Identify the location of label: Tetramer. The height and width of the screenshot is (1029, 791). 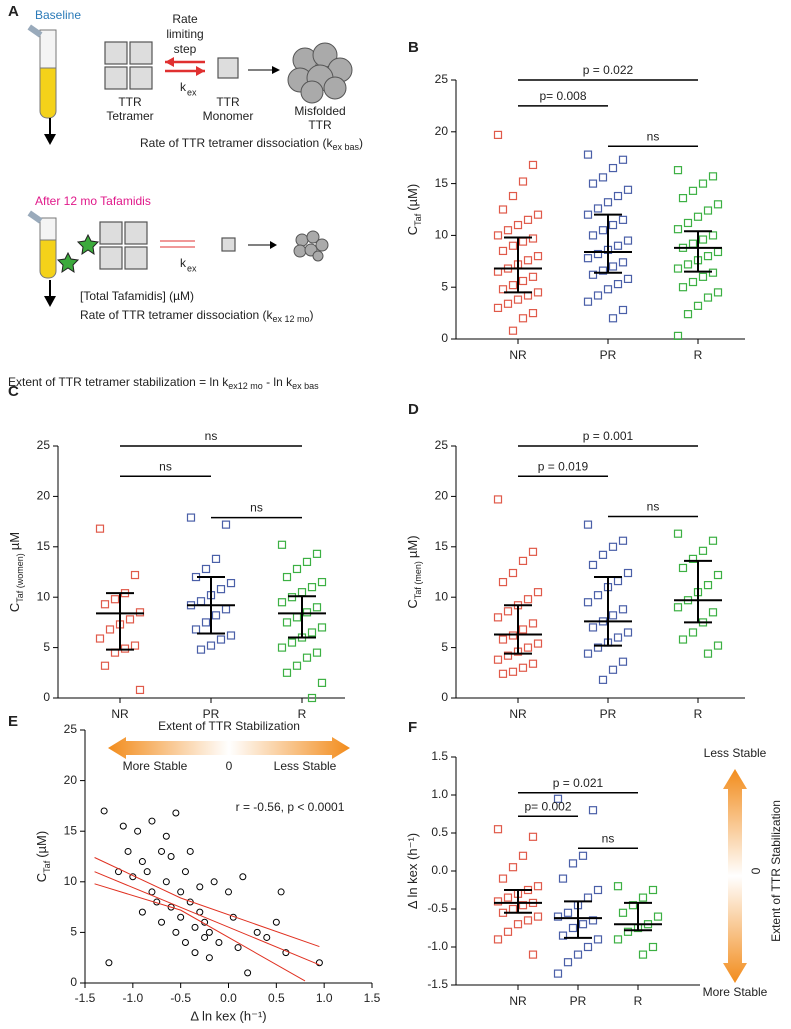
(129, 116).